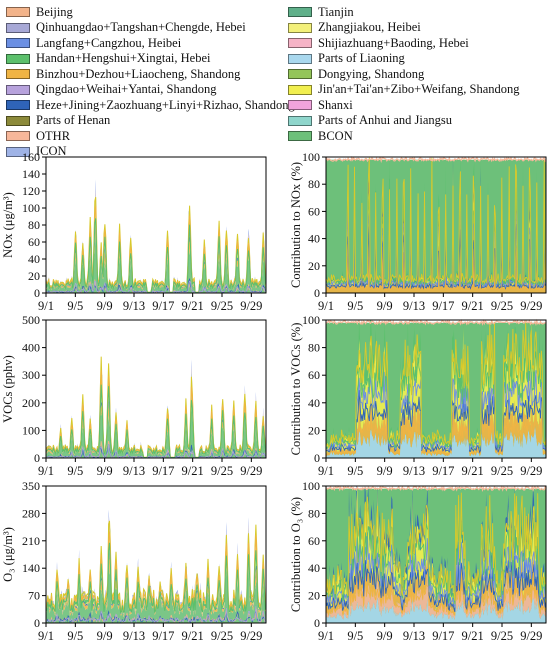 This screenshot has height=648, width=550. I want to click on legend-label: Zhangjiakou, Heibei, so click(369, 27).